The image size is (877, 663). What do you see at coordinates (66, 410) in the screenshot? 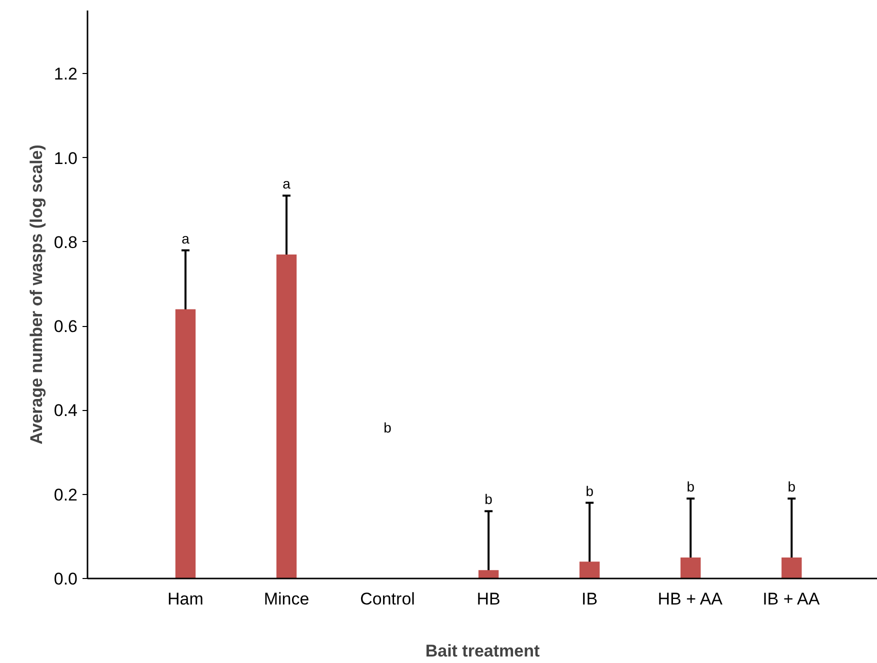
I see `y-tick-label: 0.4` at bounding box center [66, 410].